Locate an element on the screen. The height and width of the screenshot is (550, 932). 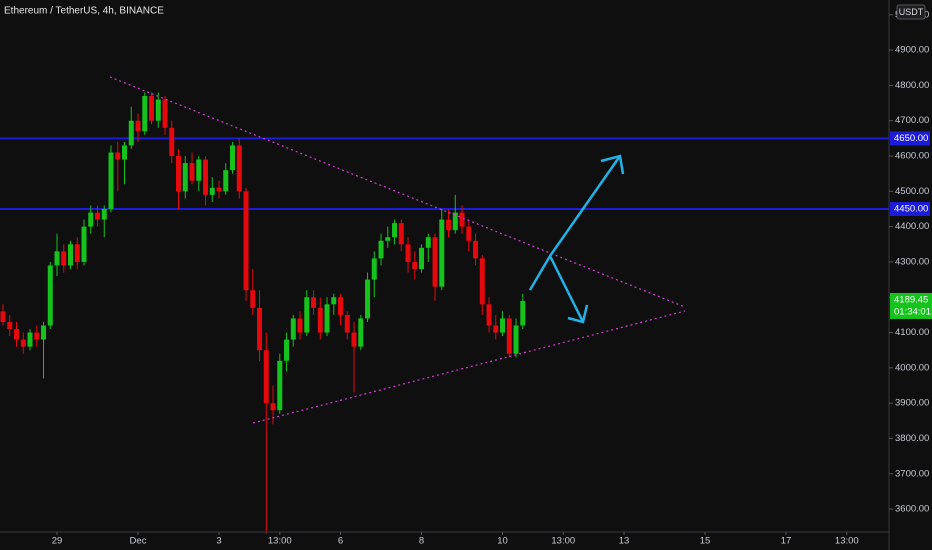
last-price: 4189.45 is located at coordinates (911, 299).